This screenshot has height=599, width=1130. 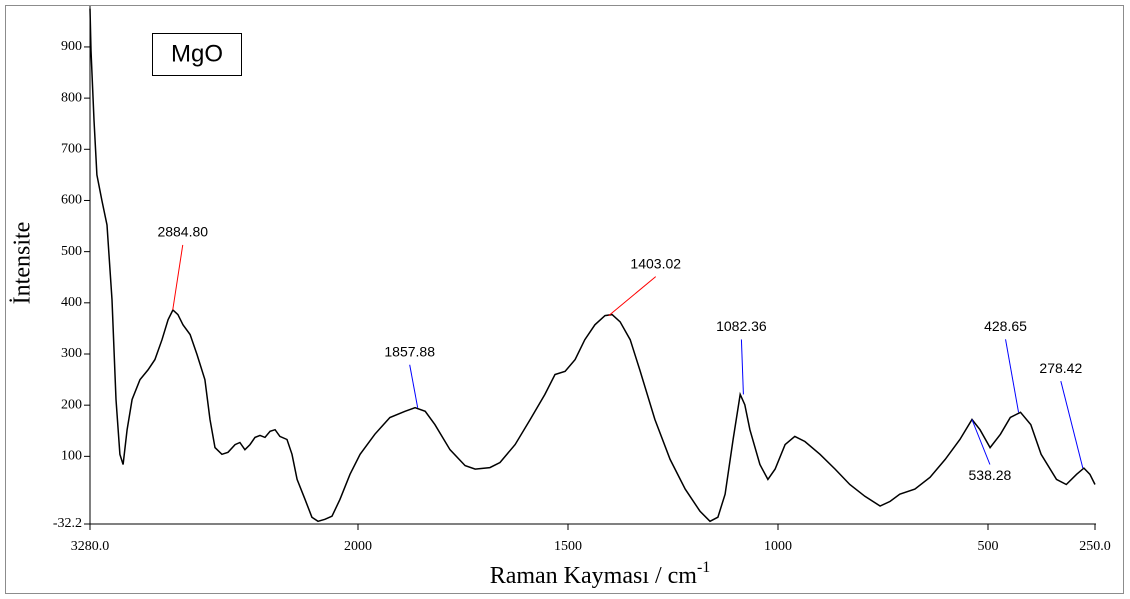 I want to click on x-tick-label: 250.0, so click(x=1095, y=546).